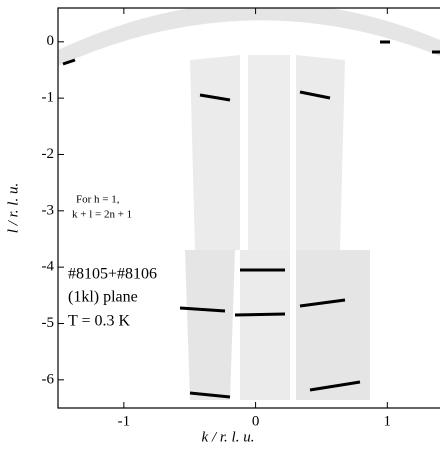 This screenshot has height=452, width=440. I want to click on y-tick-label: -4, so click(48, 267).